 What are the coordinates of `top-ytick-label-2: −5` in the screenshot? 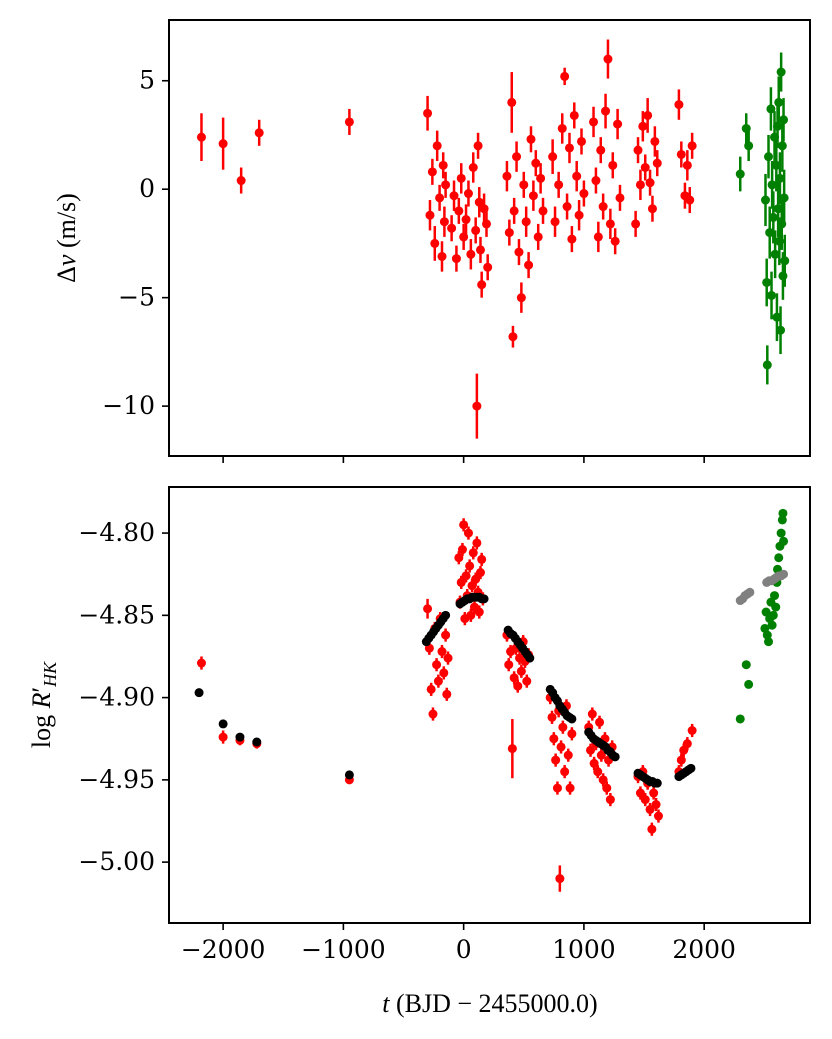 It's located at (136, 297).